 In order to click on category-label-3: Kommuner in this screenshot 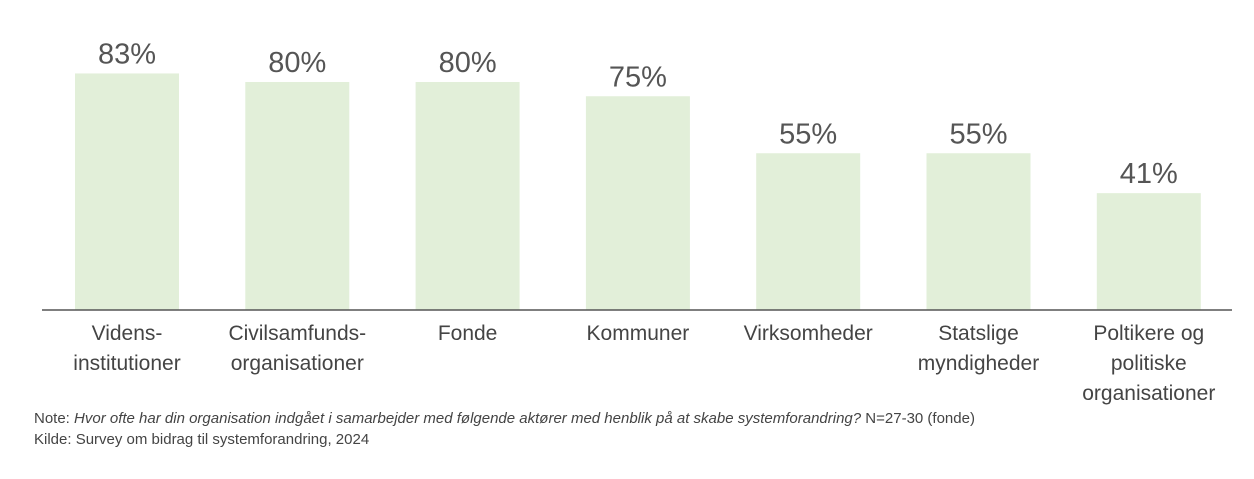, I will do `click(638, 333)`.